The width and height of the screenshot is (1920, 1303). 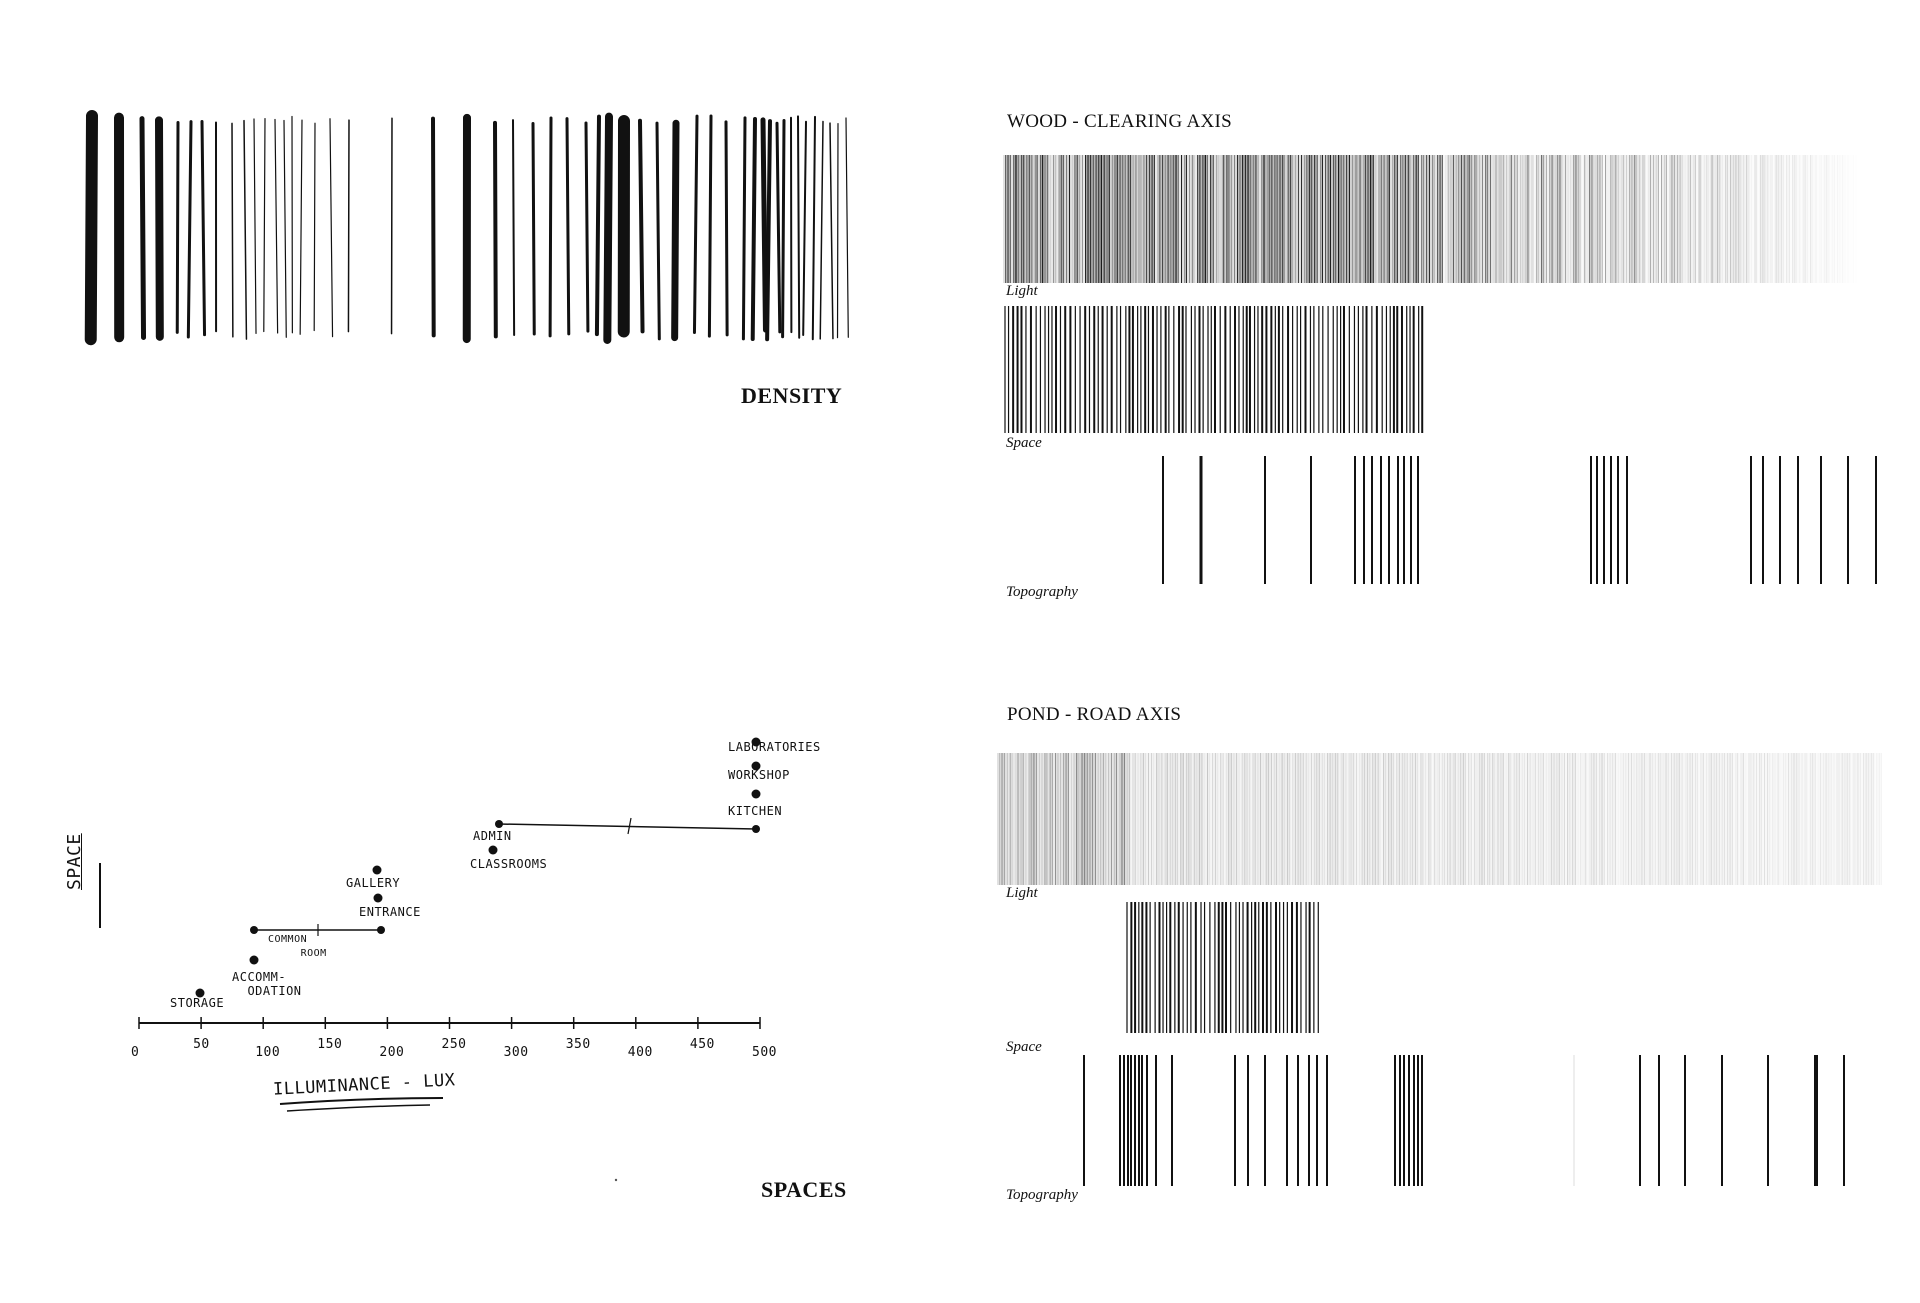 I want to click on wood-topography-label: Topography, so click(x=1042, y=592).